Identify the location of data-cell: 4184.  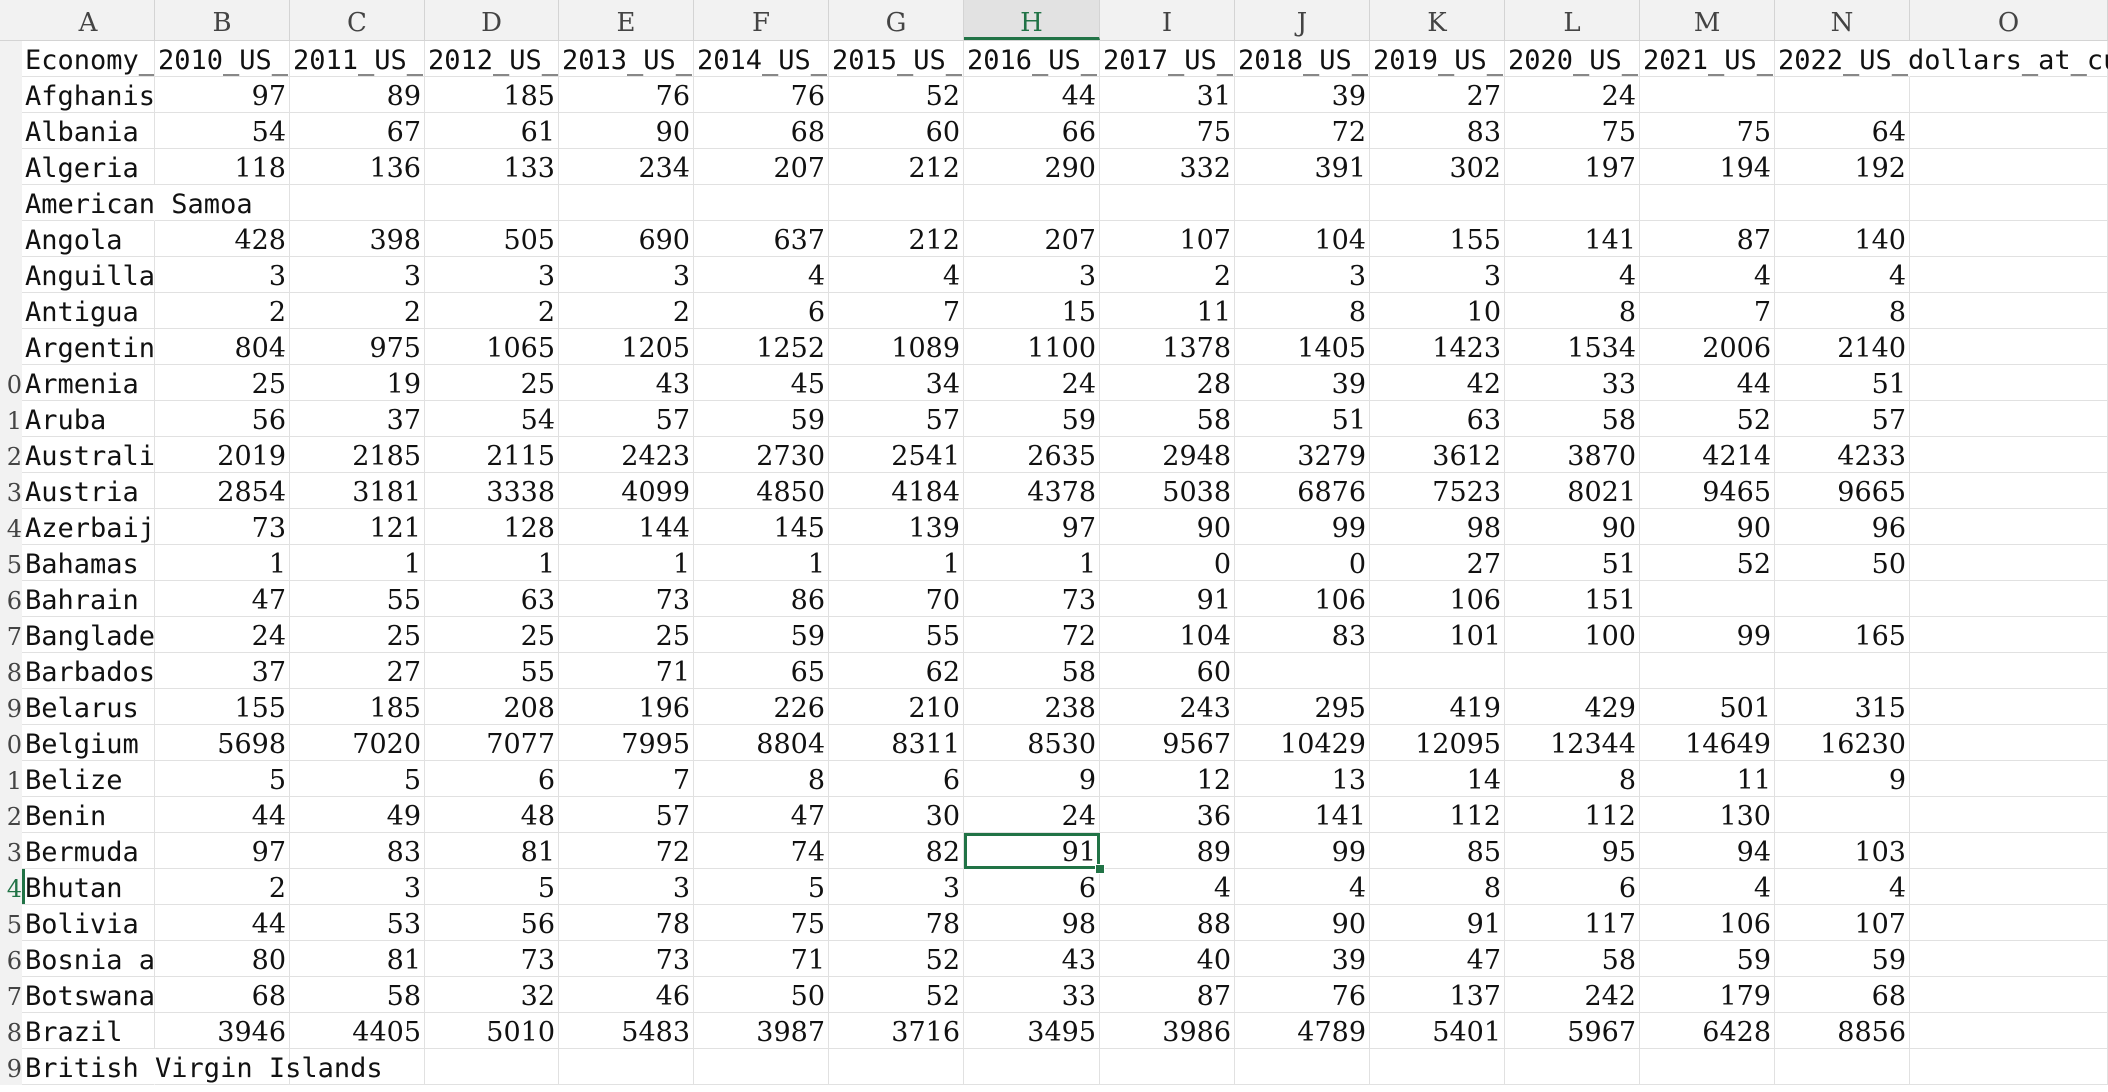
(896, 491).